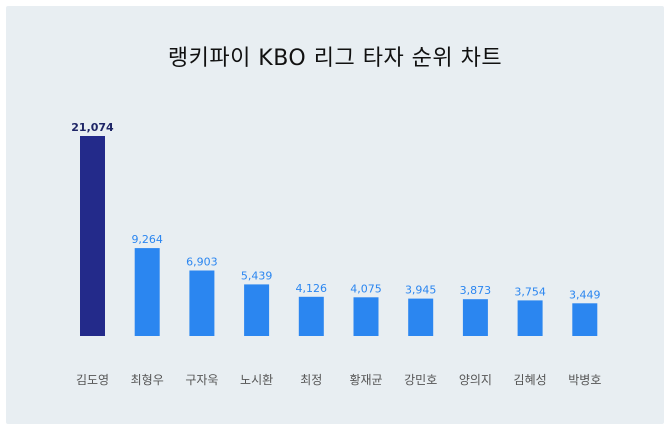  Describe the element at coordinates (147, 380) in the screenshot. I see `category-label: 최형우` at that location.